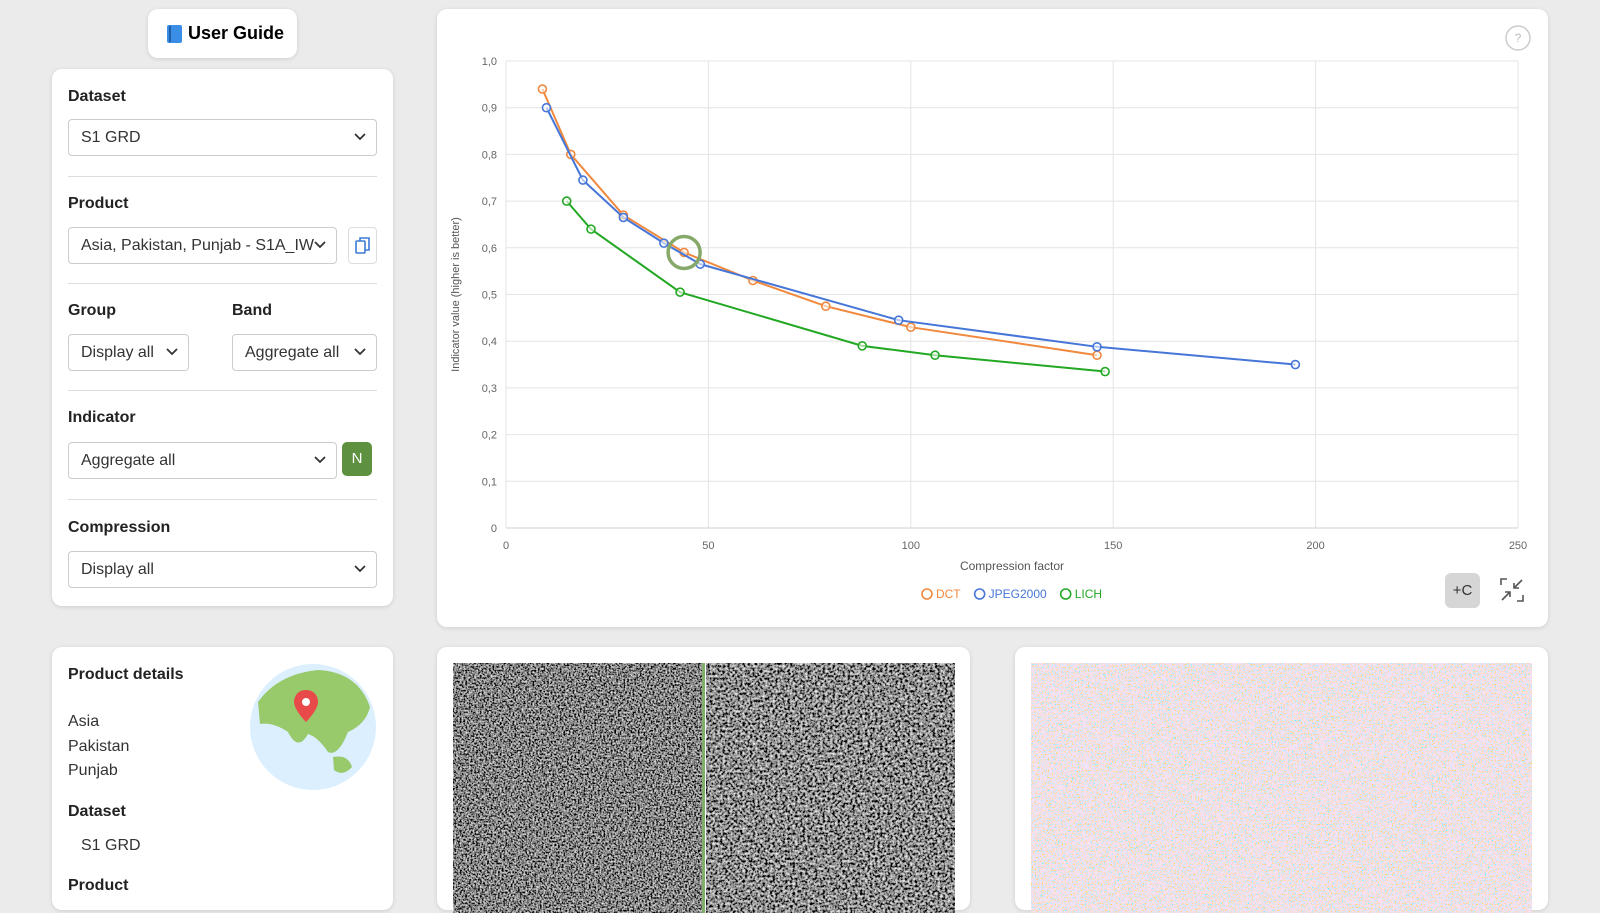 The height and width of the screenshot is (913, 1600). Describe the element at coordinates (97, 96) in the screenshot. I see `dataset-label: Dataset` at that location.